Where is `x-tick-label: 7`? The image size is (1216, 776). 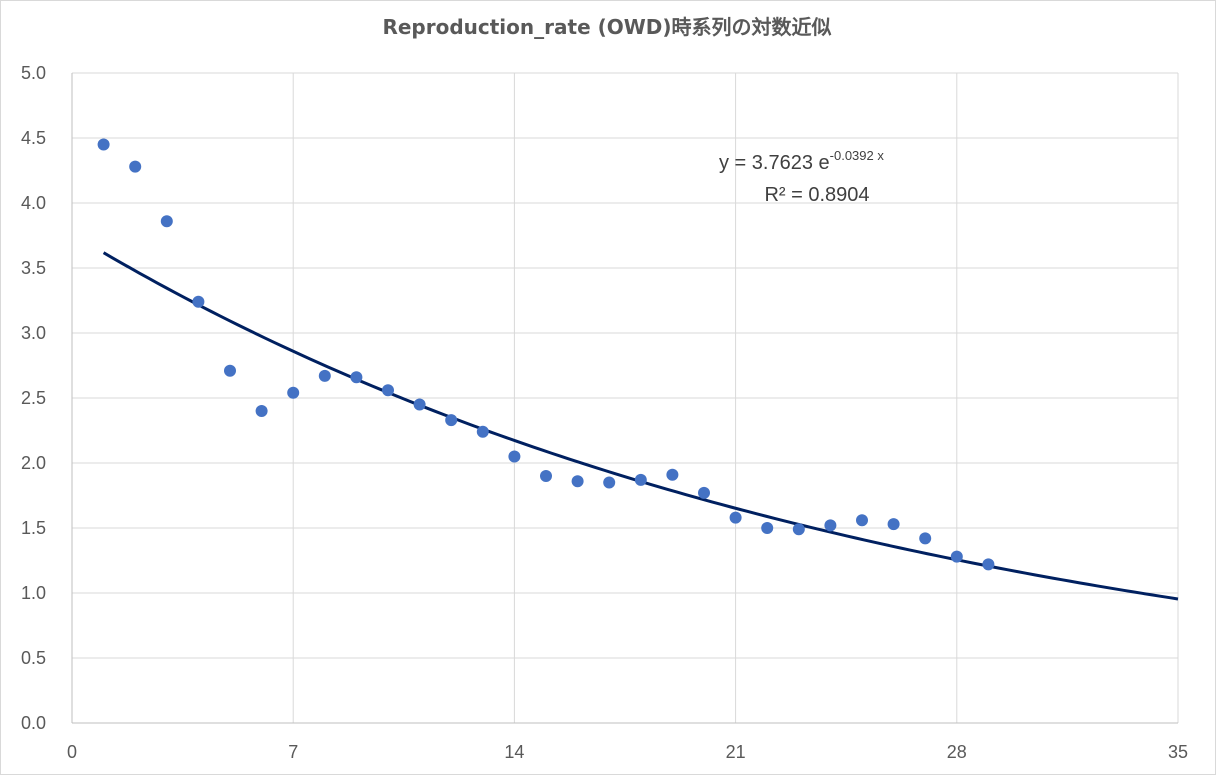
x-tick-label: 7 is located at coordinates (293, 752).